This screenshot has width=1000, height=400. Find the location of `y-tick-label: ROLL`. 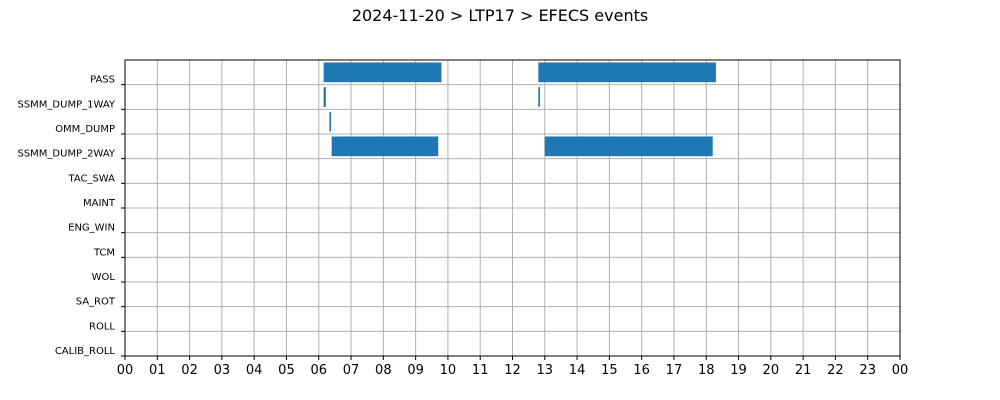

y-tick-label: ROLL is located at coordinates (102, 326).